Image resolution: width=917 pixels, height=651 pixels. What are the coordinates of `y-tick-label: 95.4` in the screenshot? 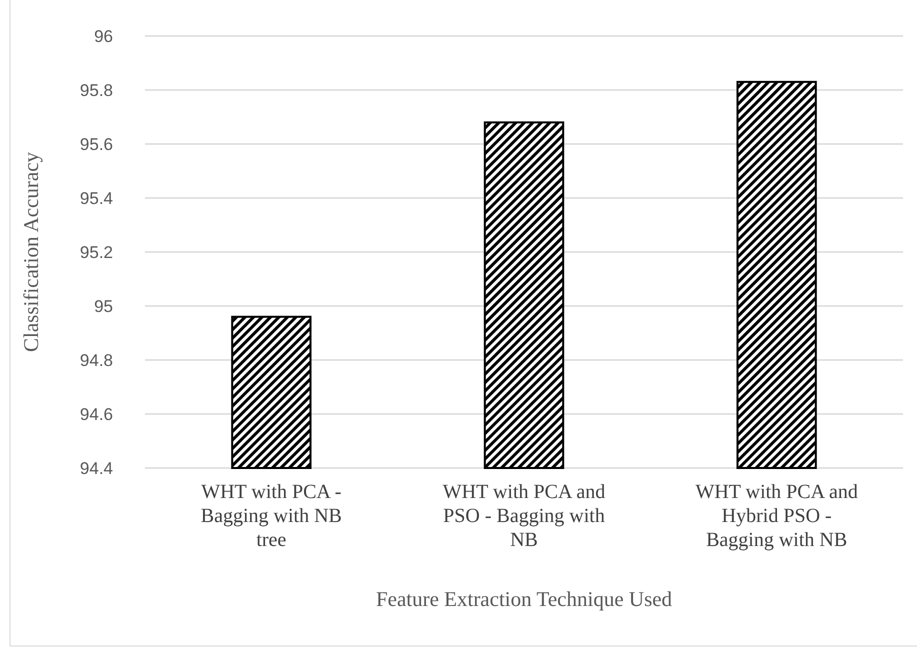 It's located at (96, 198).